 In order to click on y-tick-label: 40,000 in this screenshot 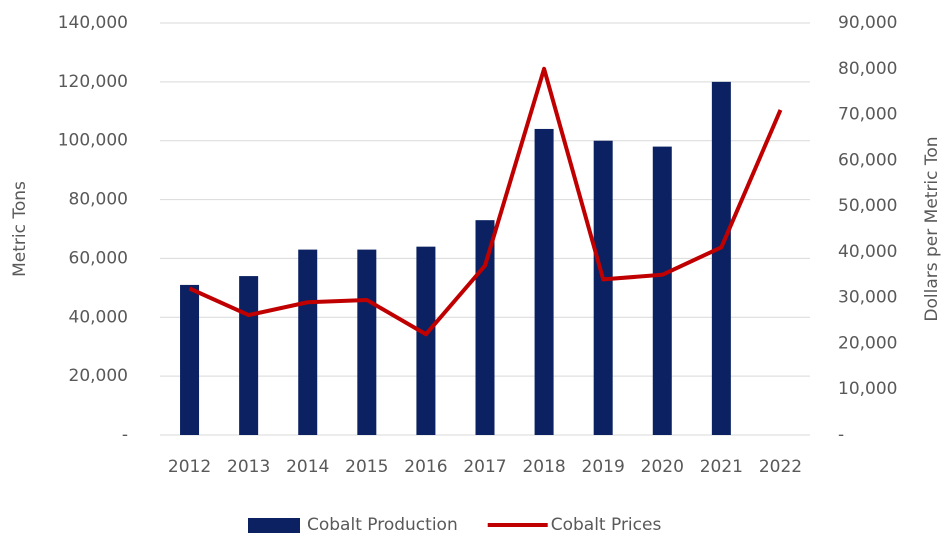, I will do `click(98, 317)`.